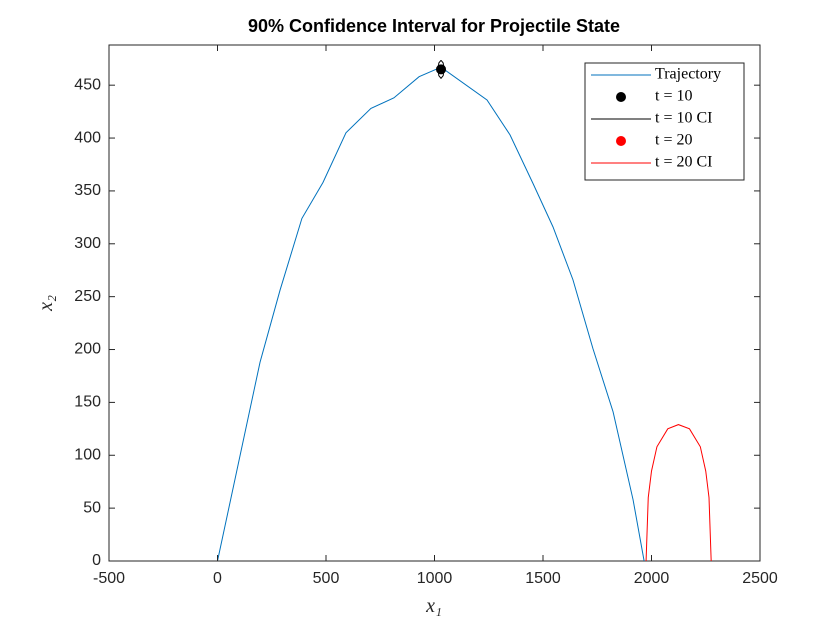 The image size is (840, 630). I want to click on legend-label: t = 10, so click(673, 96).